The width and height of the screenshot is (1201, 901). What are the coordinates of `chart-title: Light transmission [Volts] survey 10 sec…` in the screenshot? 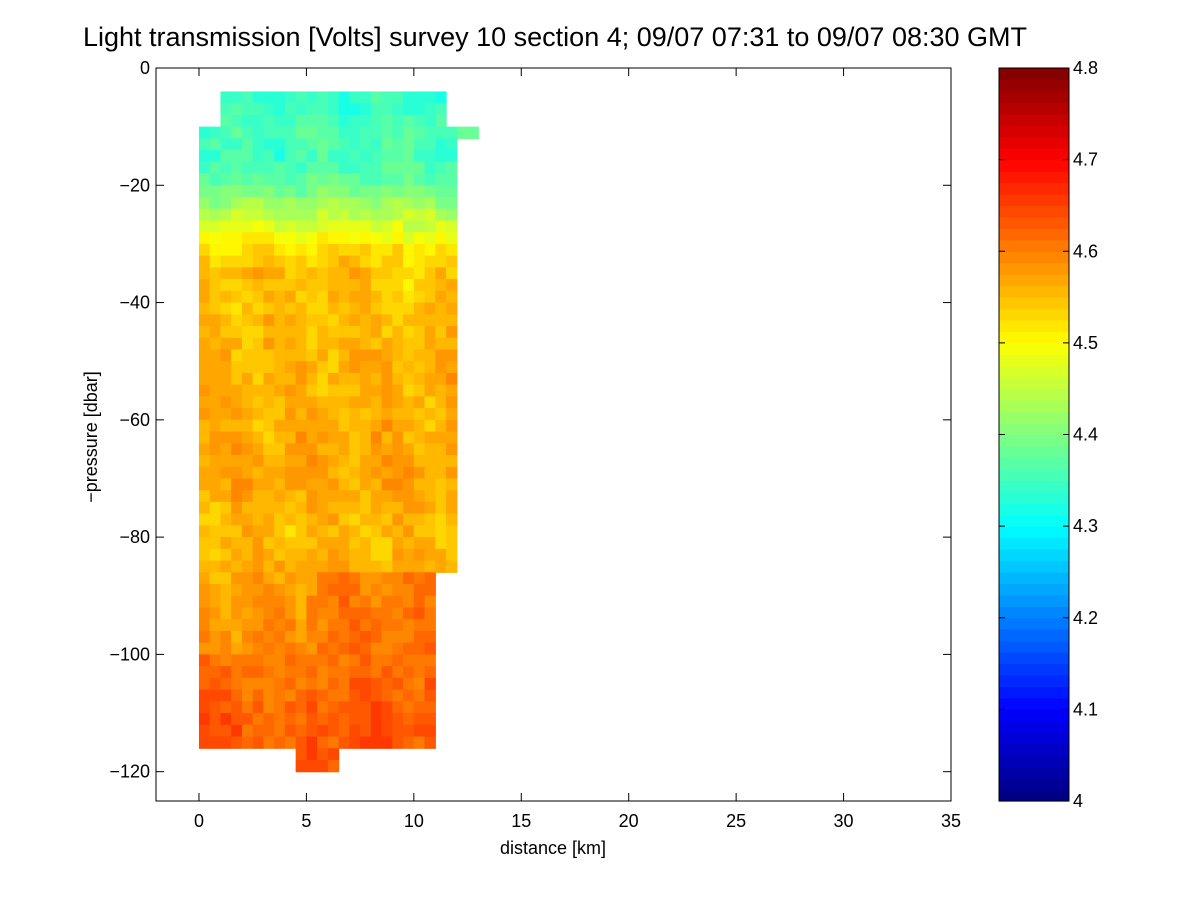 It's located at (555, 37).